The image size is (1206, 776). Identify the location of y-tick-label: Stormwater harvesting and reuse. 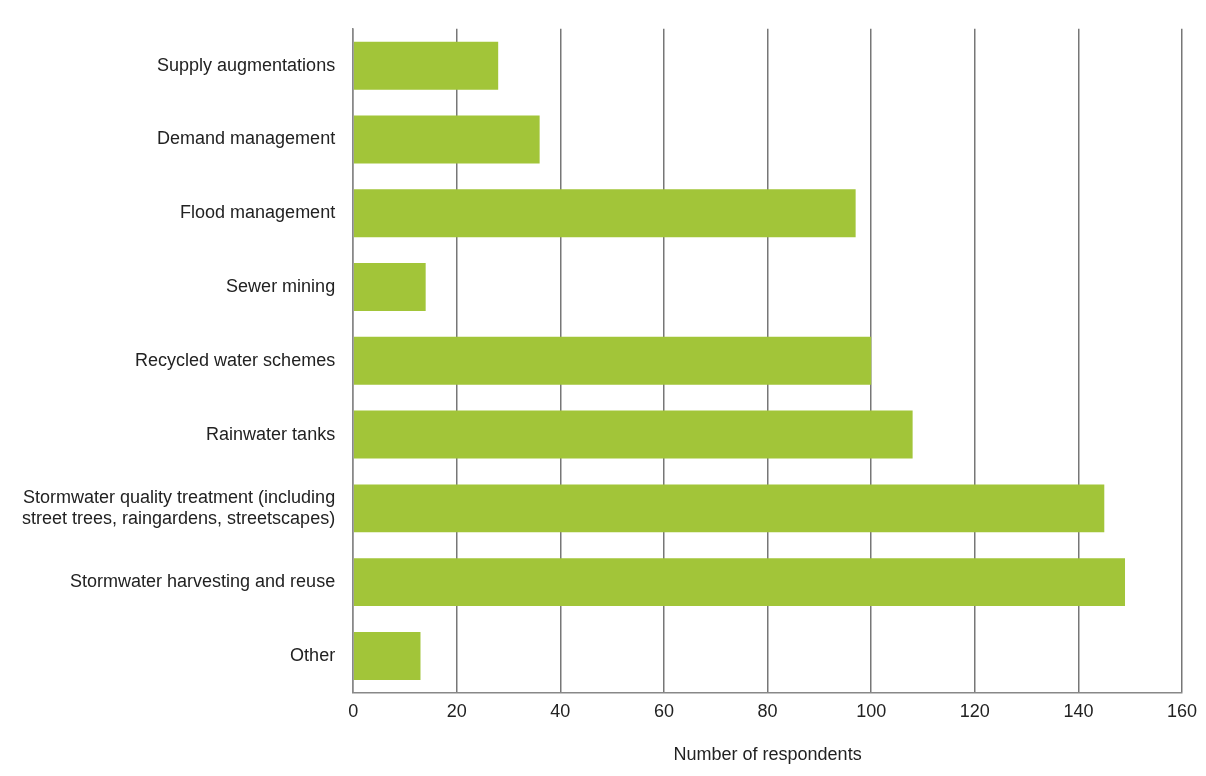
(203, 581).